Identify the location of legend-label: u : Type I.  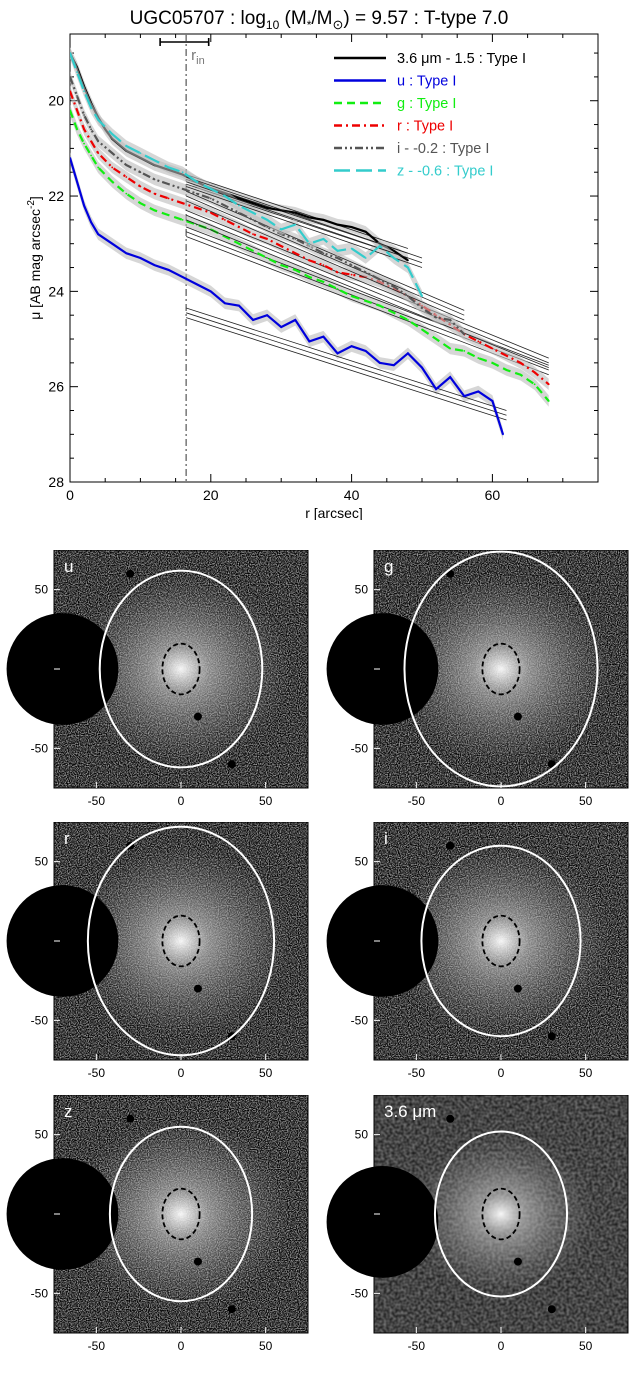
(426, 82).